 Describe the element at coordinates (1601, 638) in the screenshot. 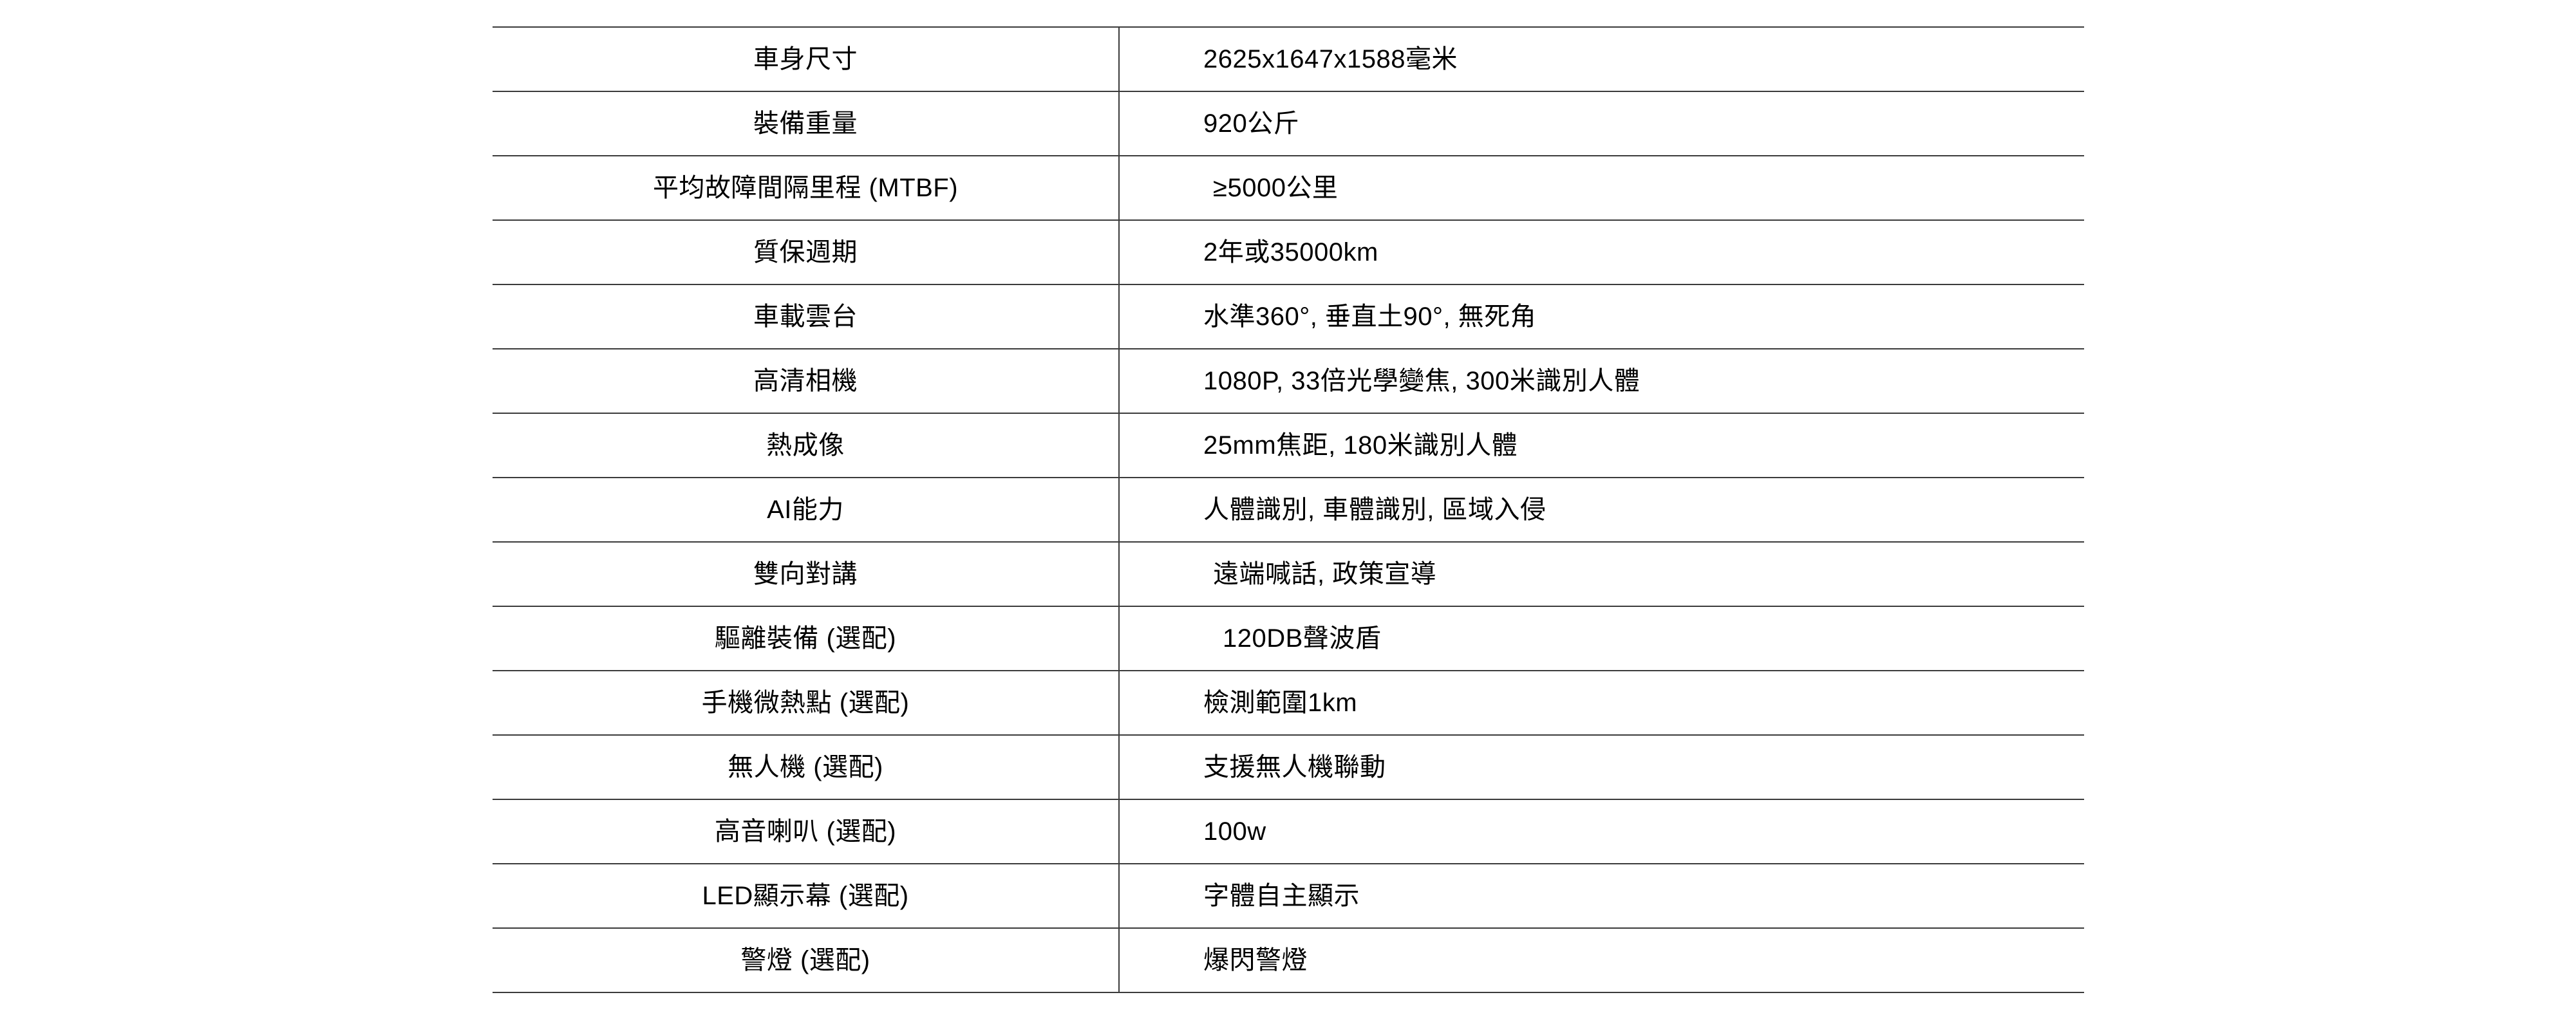

I see `spec-value-cell: 120DB聲波盾` at that location.